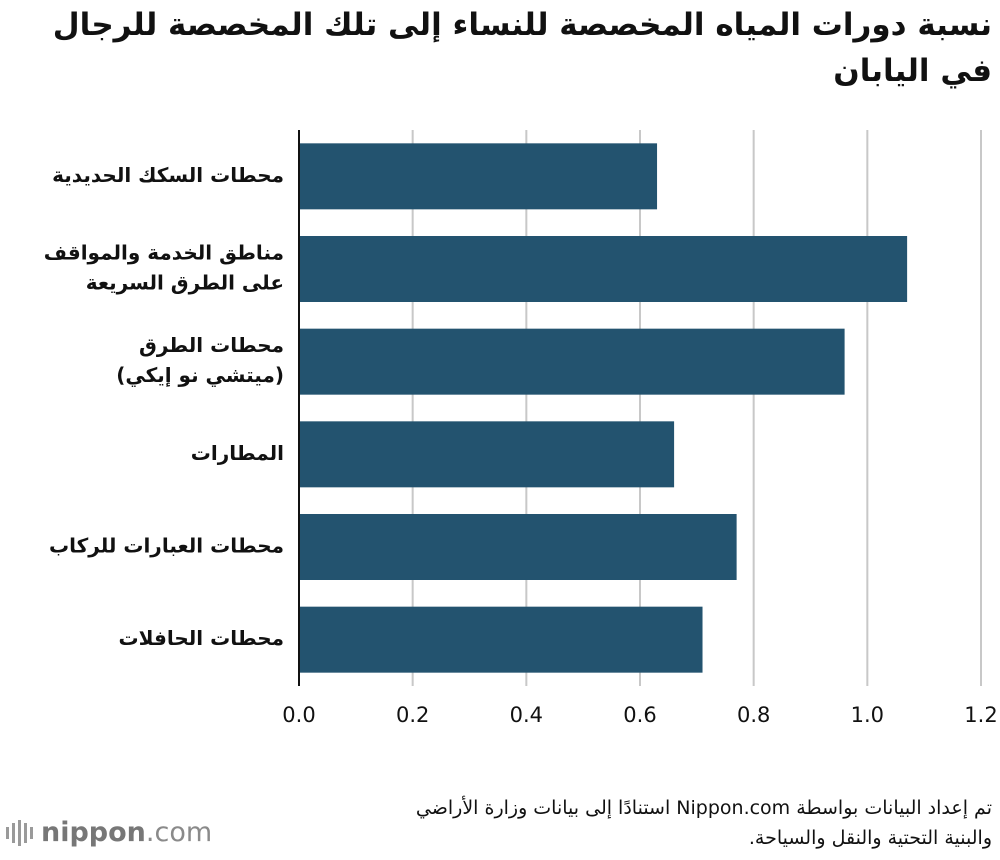  I want to click on logo-wordmark: nippon.com, so click(126, 832).